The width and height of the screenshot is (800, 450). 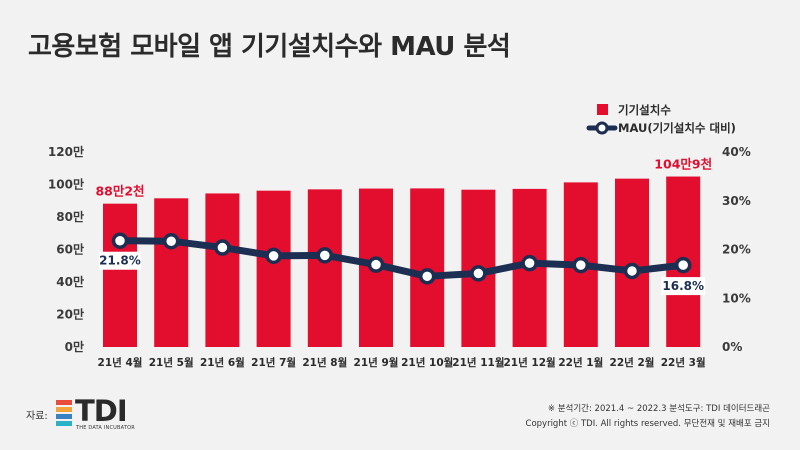 I want to click on y-right-tick-label: 10%, so click(x=736, y=298).